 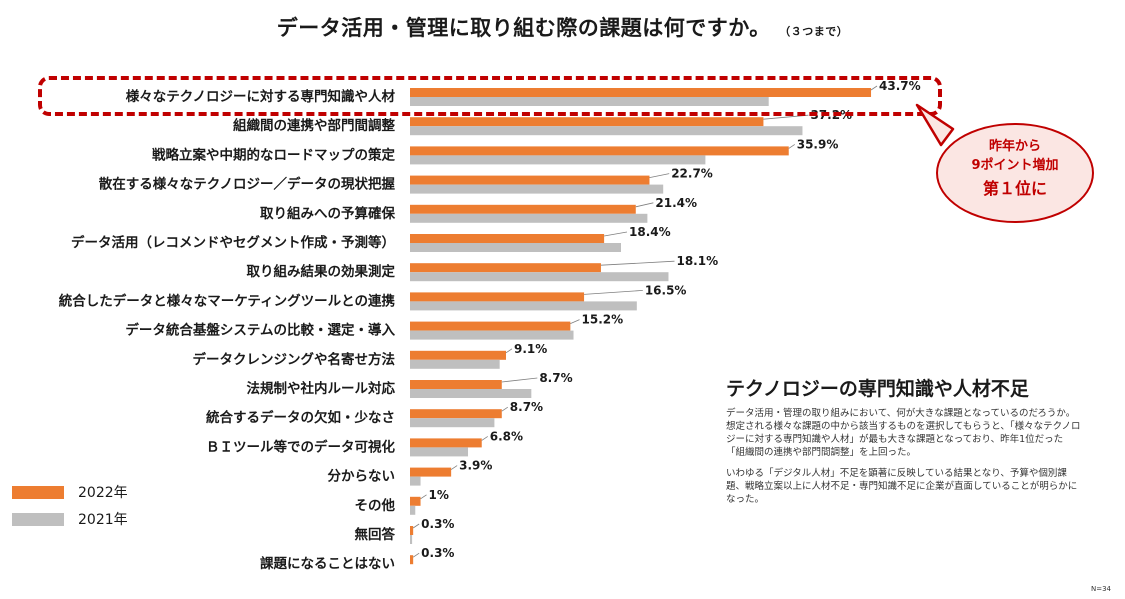 I want to click on category-label: 法規制や社内ルール対応, so click(x=321, y=388).